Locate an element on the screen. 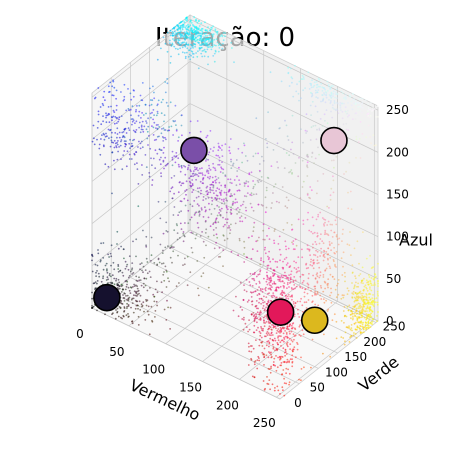  grid-line is located at coordinates (141, 58).